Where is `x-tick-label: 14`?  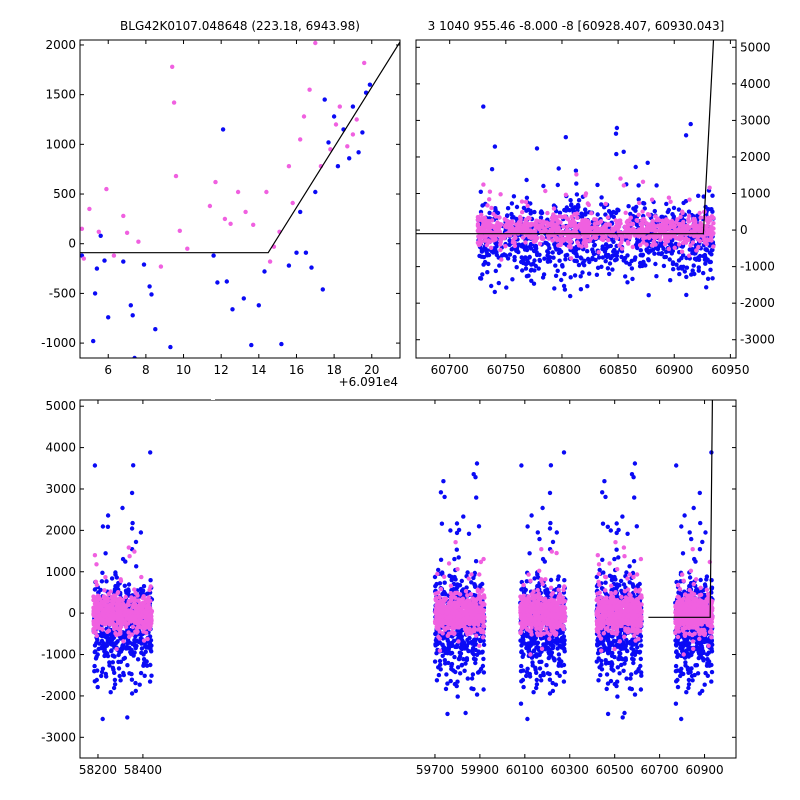
x-tick-label: 14 is located at coordinates (258, 370).